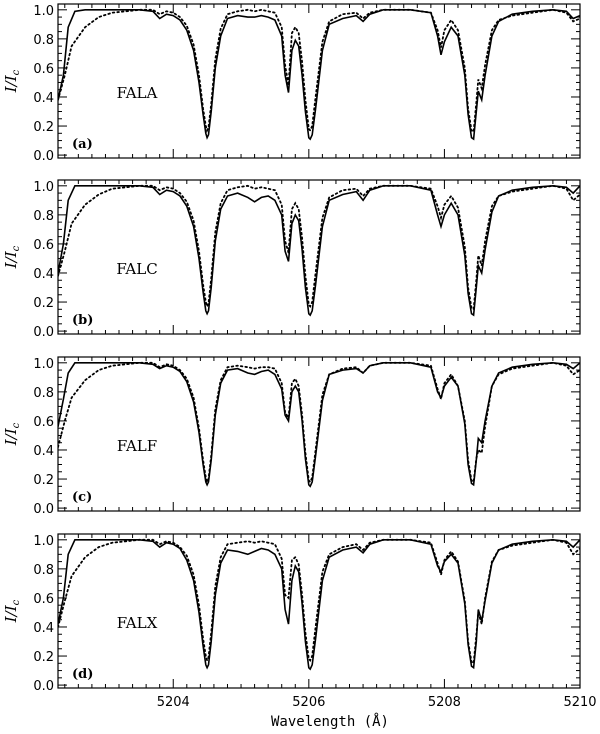 Image resolution: width=600 pixels, height=734 pixels. Describe the element at coordinates (308, 702) in the screenshot. I see `x-tick-label: 5206` at that location.